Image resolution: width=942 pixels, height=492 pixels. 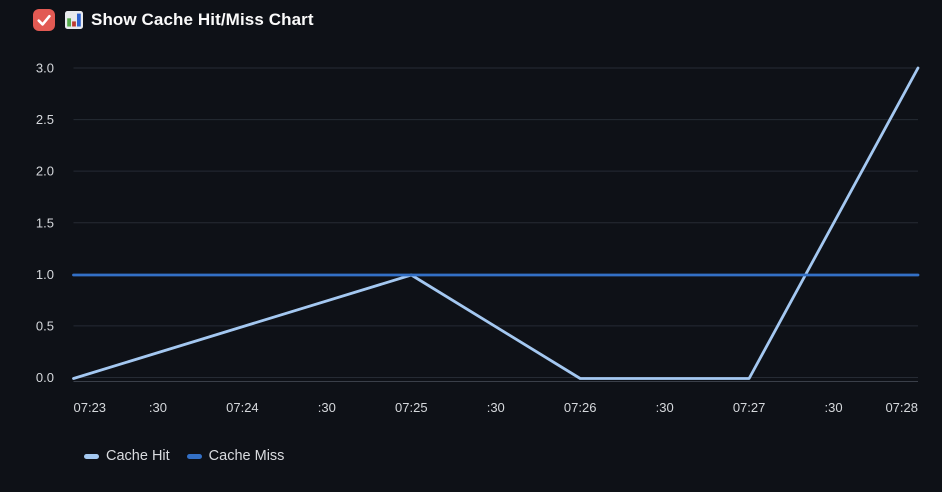 I want to click on y-tick-label: 1.0, so click(x=45, y=274).